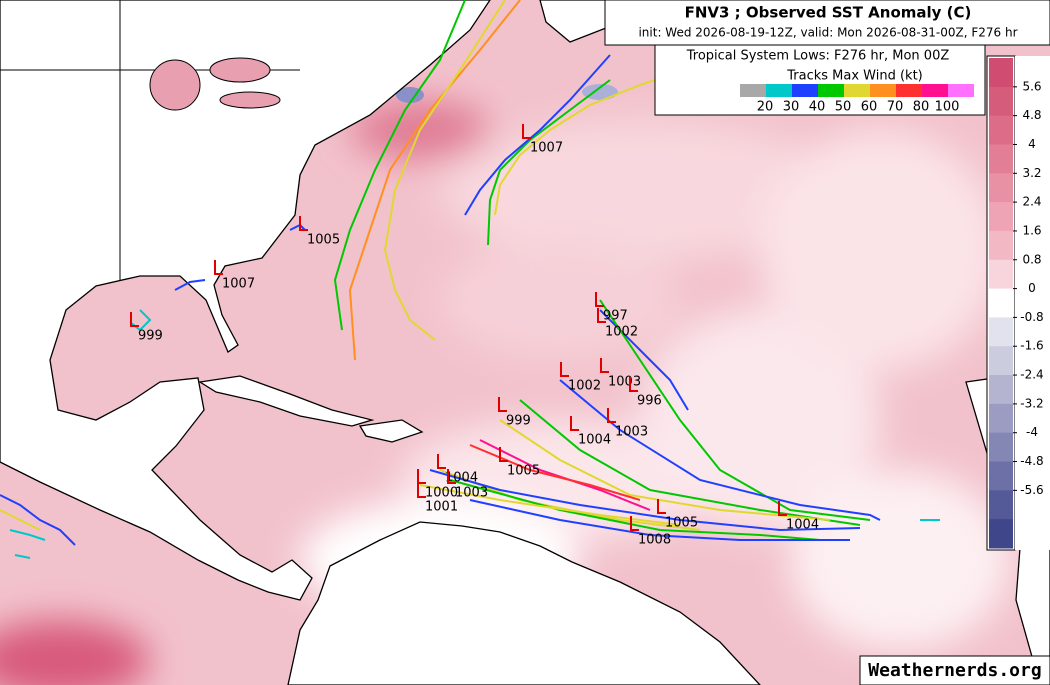 This screenshot has height=685, width=1050. Describe the element at coordinates (827, 23) in the screenshot. I see `title-box` at that location.